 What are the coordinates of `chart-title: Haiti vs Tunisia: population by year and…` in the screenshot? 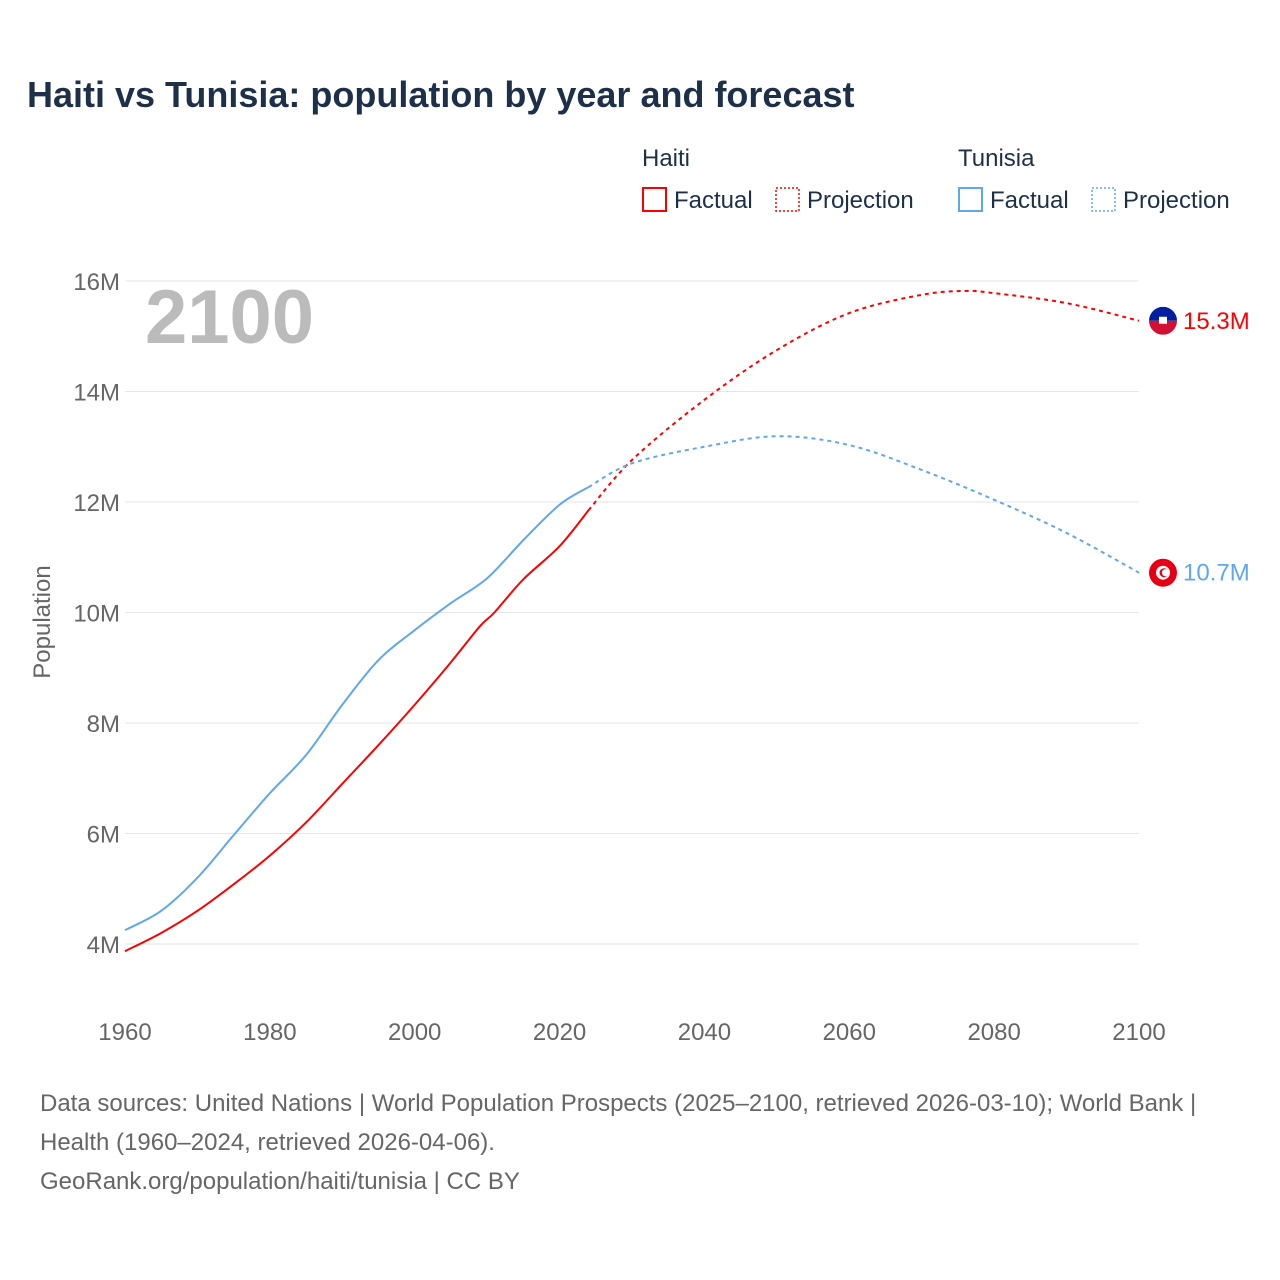 It's located at (441, 94).